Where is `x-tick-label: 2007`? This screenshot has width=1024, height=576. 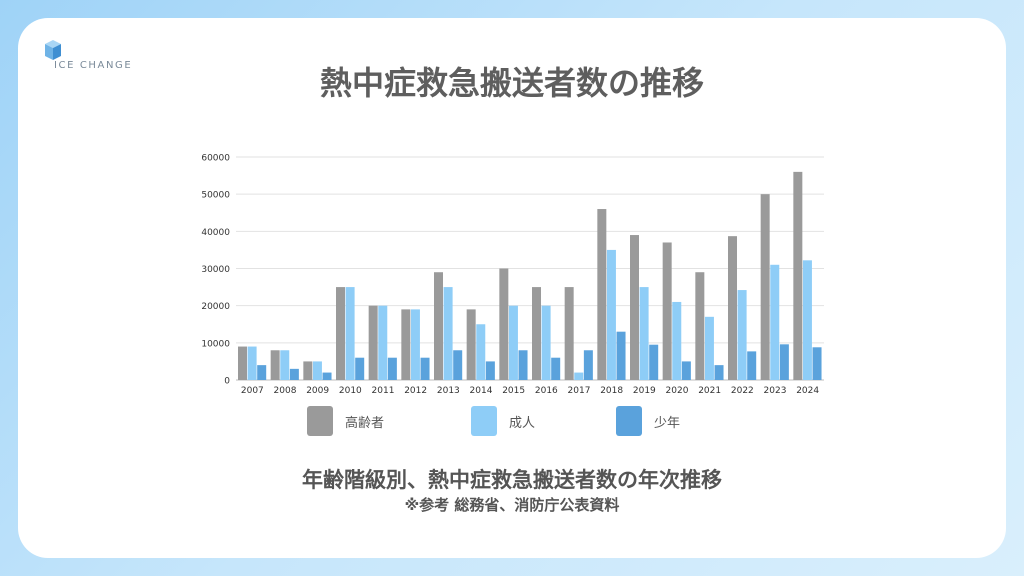
x-tick-label: 2007 is located at coordinates (252, 391).